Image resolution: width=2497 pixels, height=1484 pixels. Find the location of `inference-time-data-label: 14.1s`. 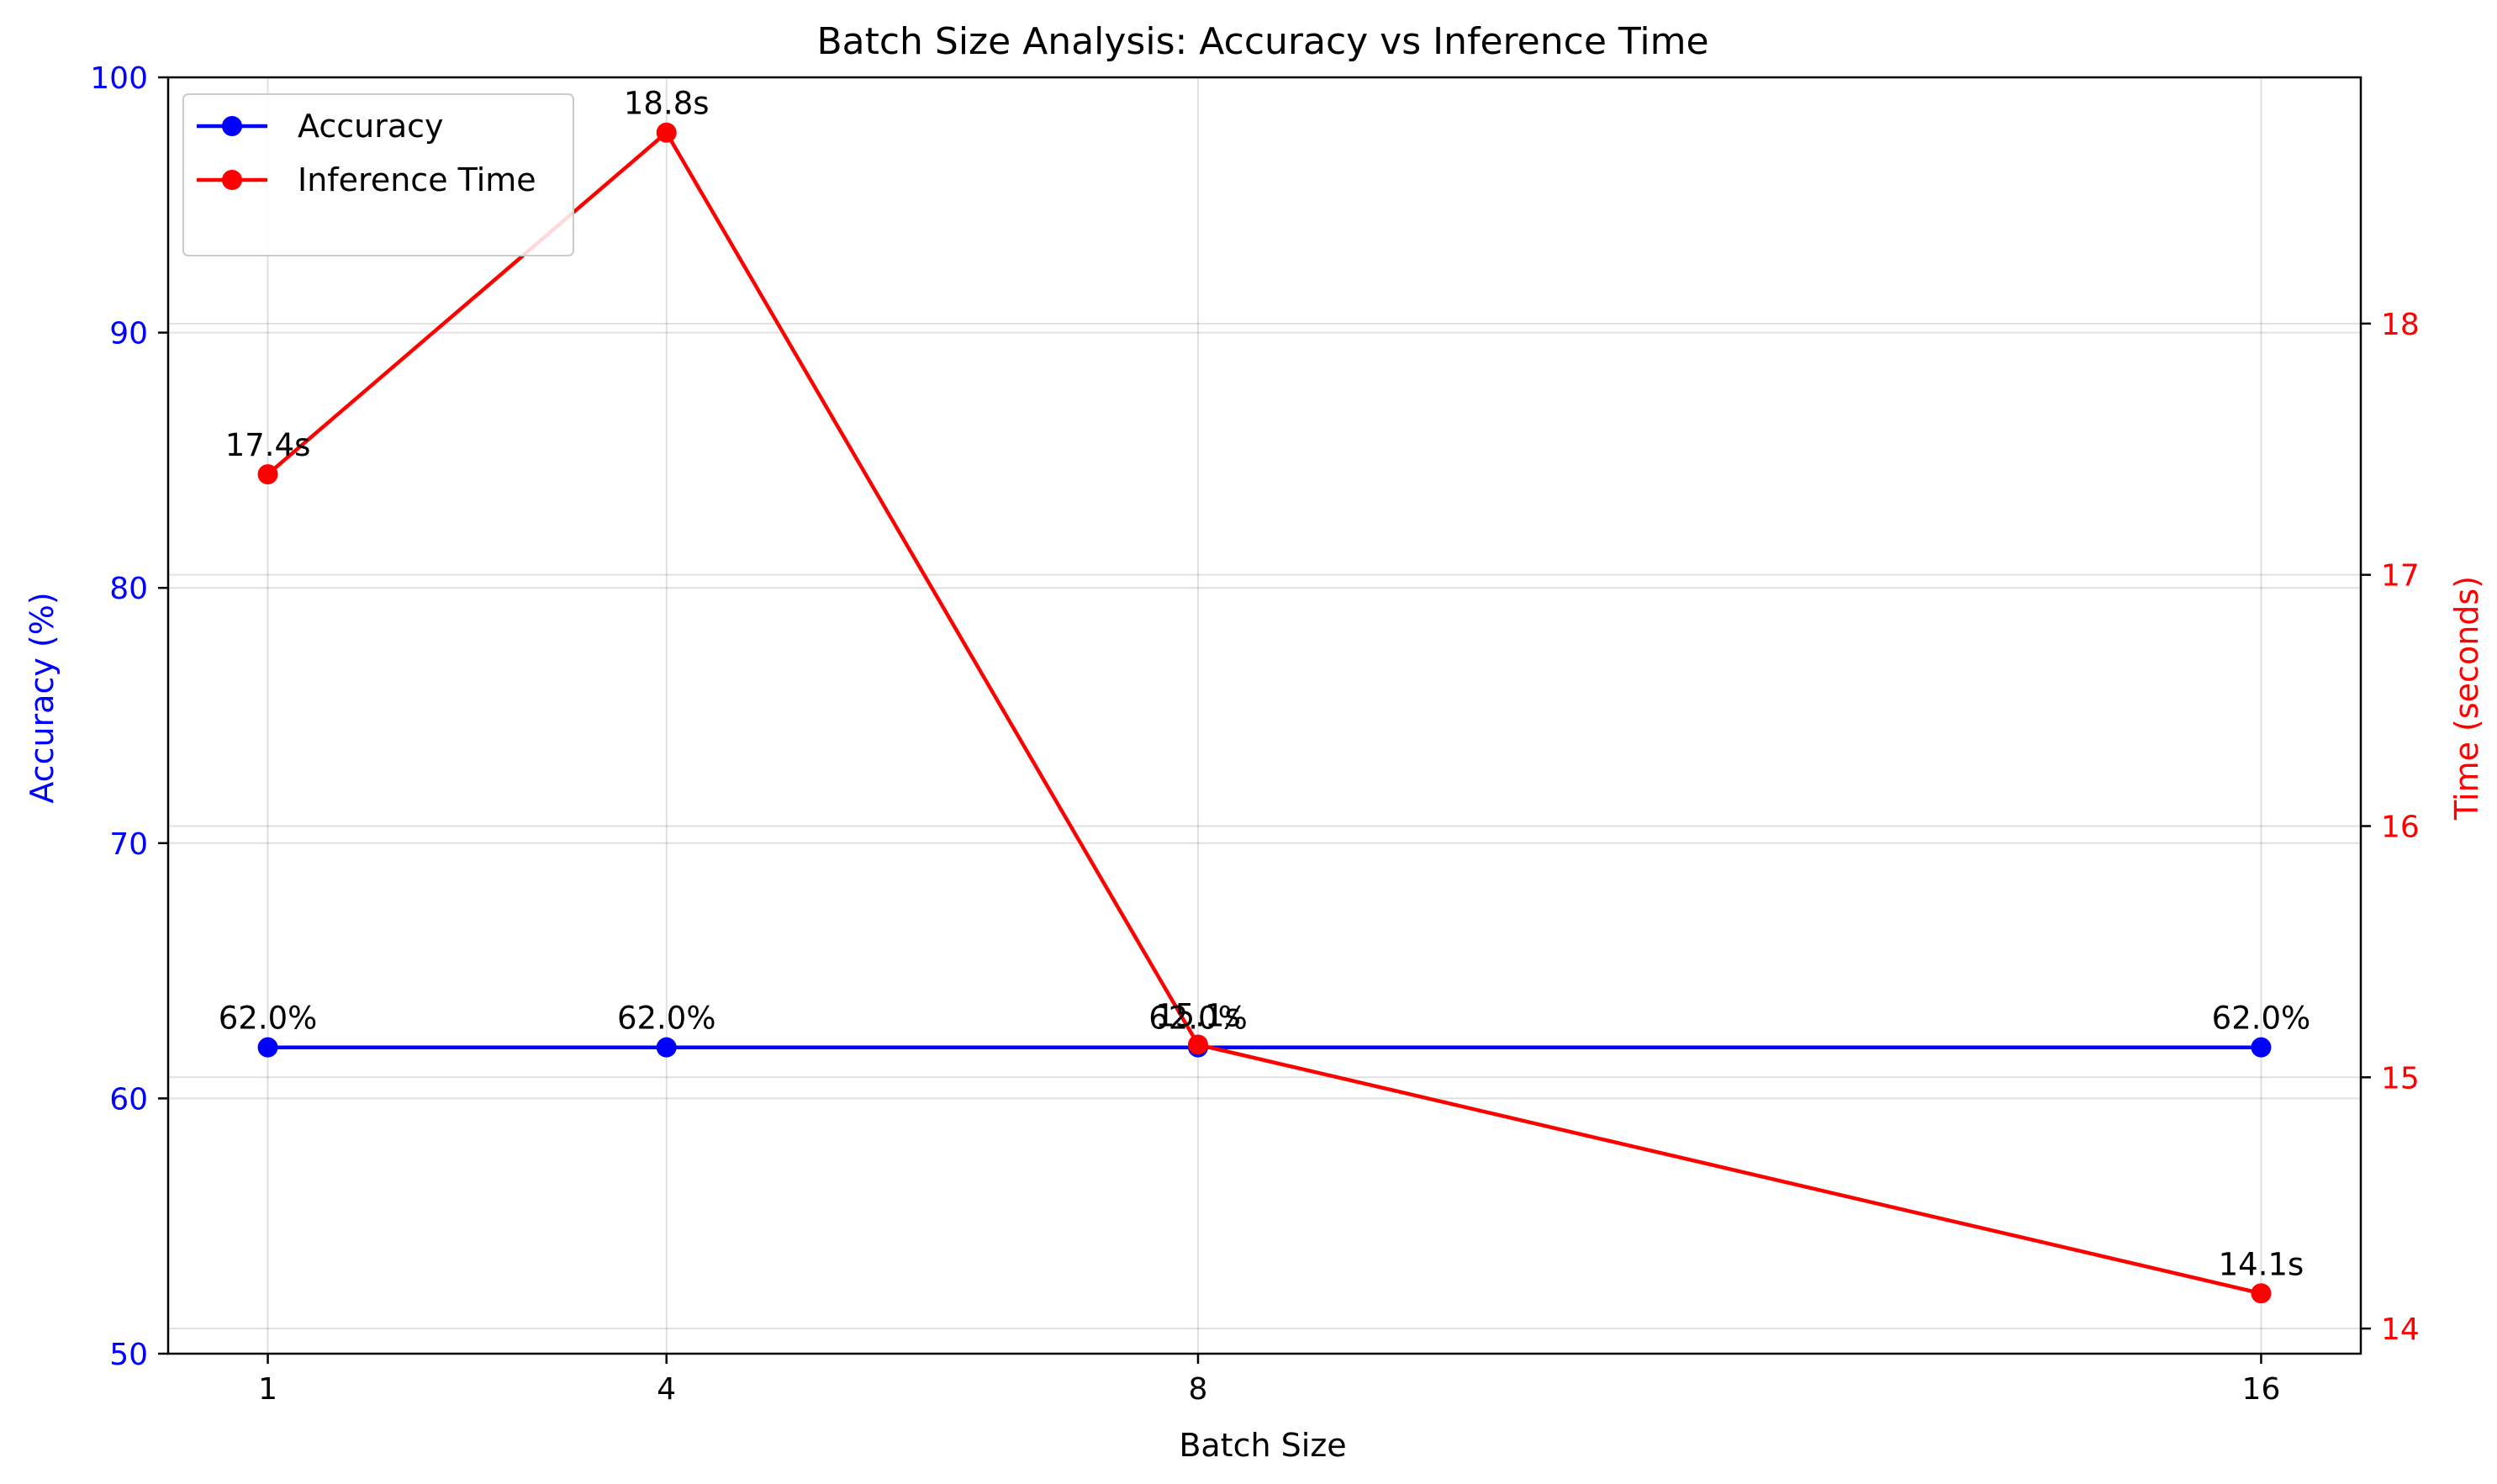

inference-time-data-label: 14.1s is located at coordinates (2261, 1264).